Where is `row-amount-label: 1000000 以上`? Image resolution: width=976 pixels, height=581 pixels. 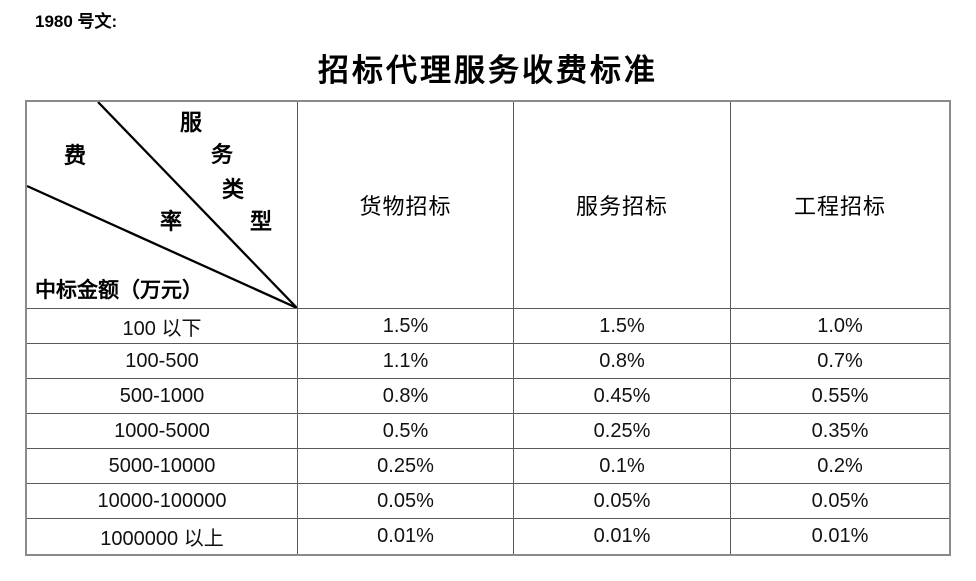 row-amount-label: 1000000 以上 is located at coordinates (162, 536).